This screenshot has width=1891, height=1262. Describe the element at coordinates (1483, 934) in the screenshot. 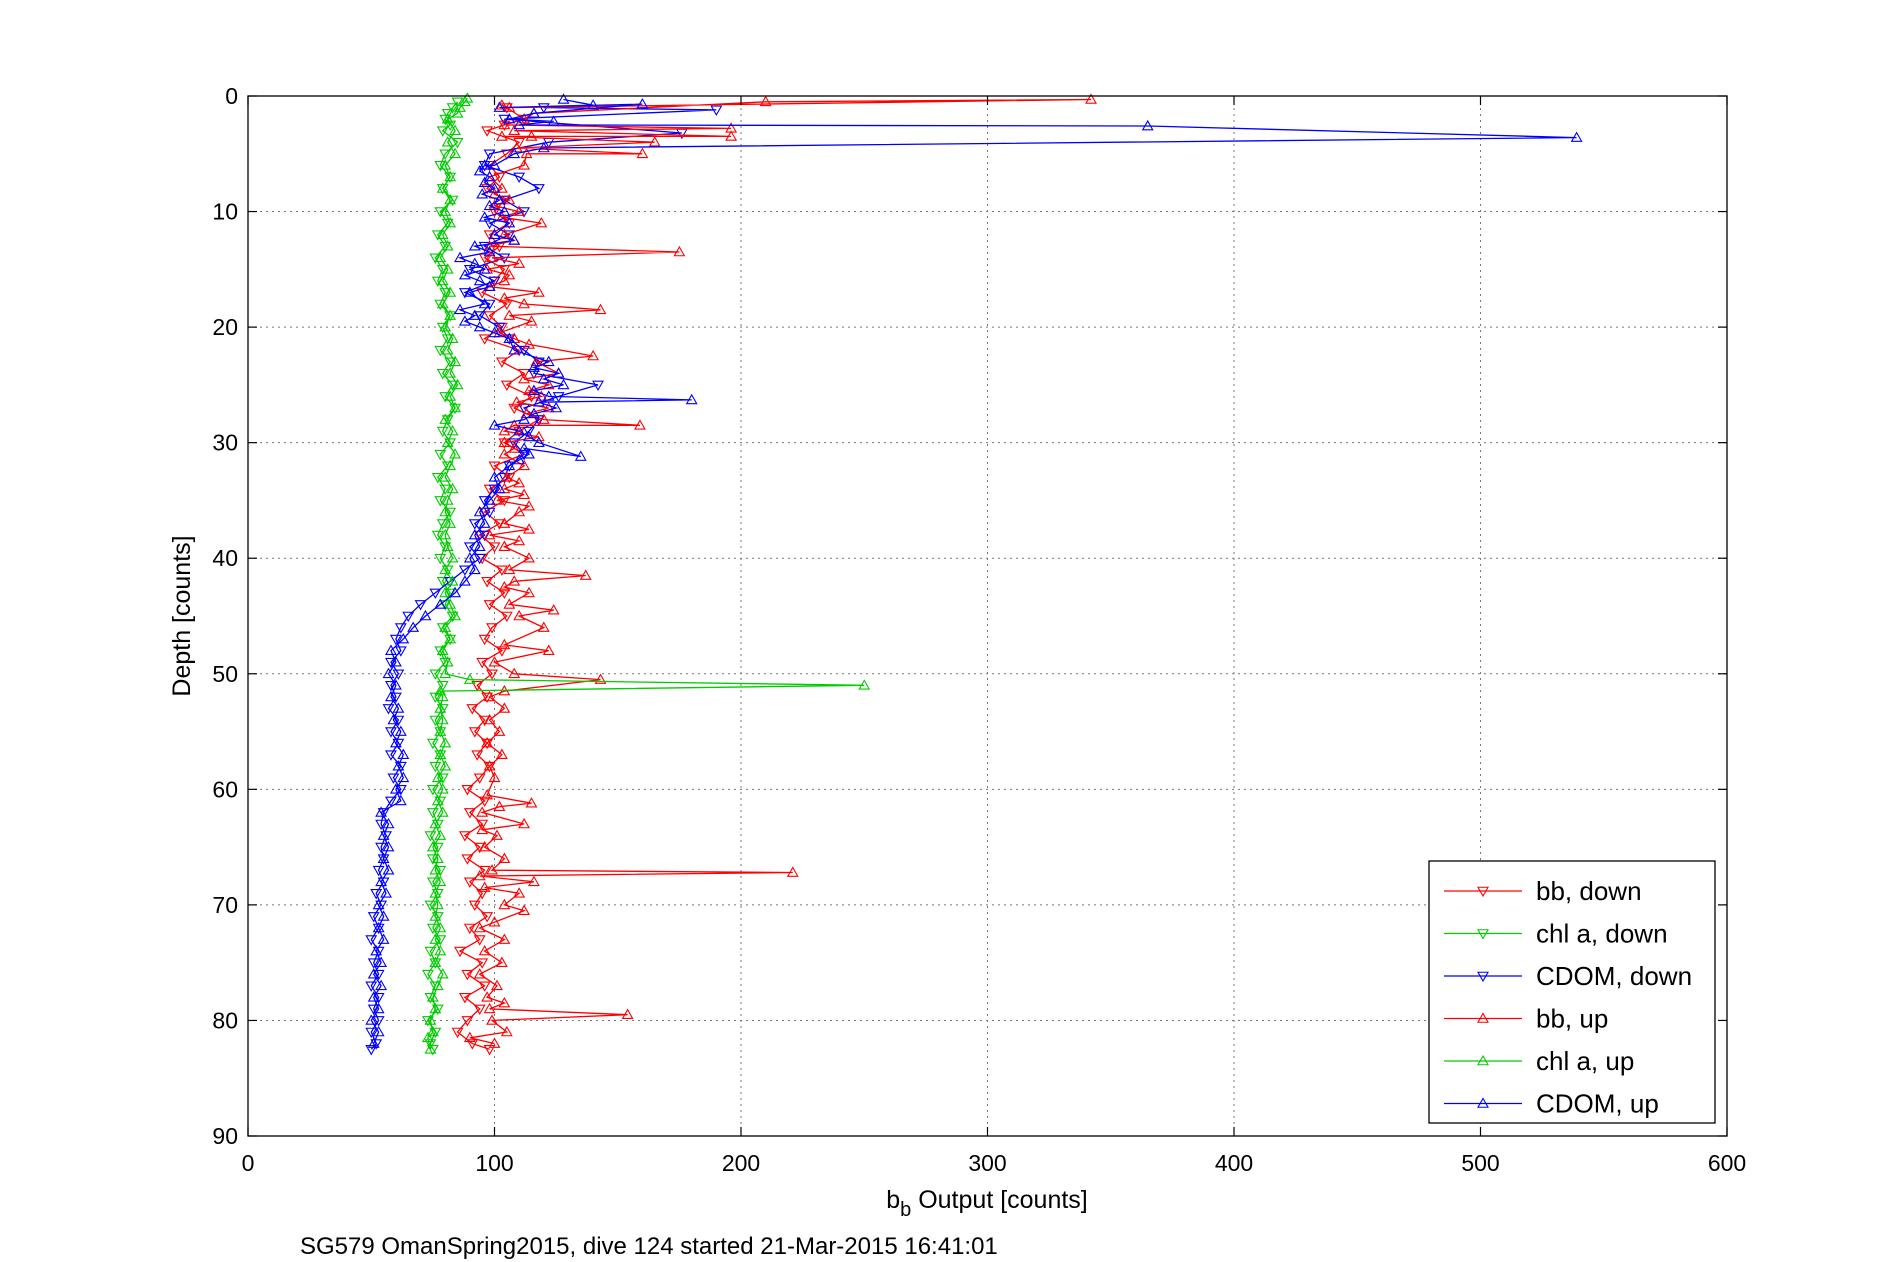

I see `legend-marker-chl-a-down` at that location.